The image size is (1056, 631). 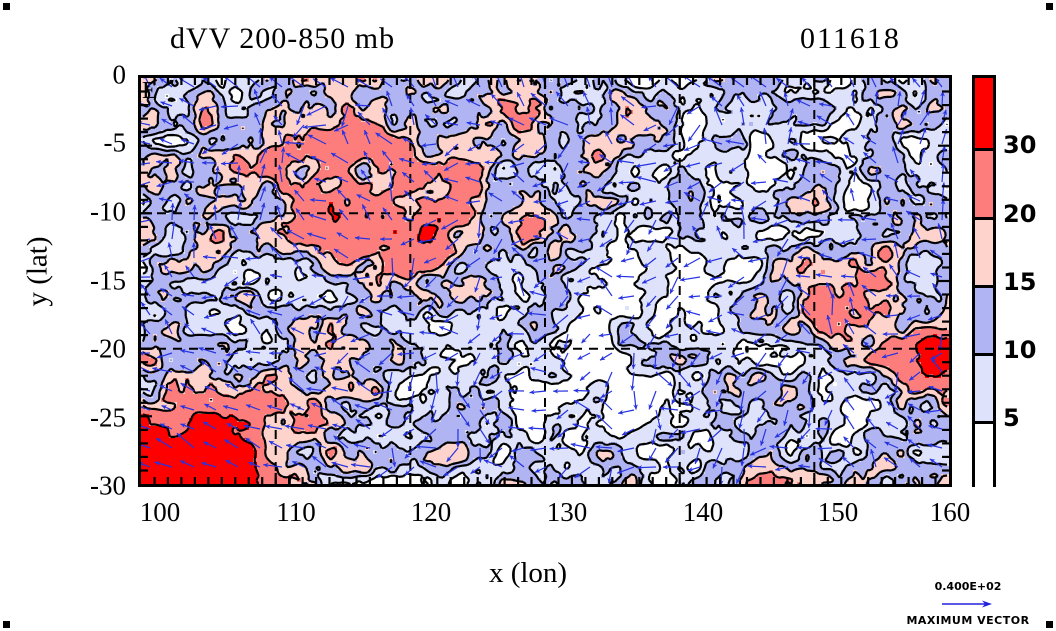 What do you see at coordinates (108, 485) in the screenshot?
I see `y-tick-m30: -30` at bounding box center [108, 485].